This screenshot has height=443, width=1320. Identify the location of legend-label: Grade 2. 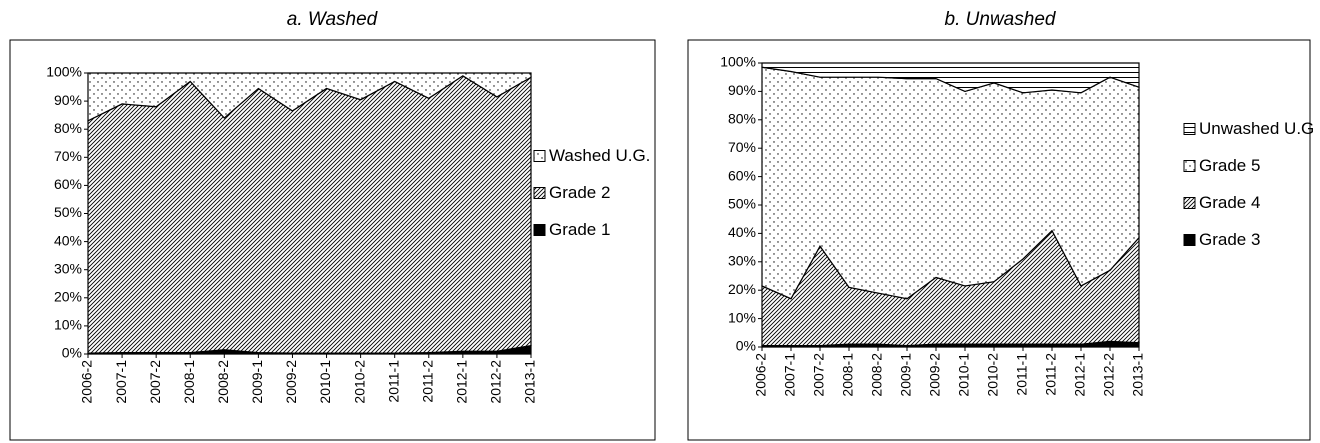
(579, 192).